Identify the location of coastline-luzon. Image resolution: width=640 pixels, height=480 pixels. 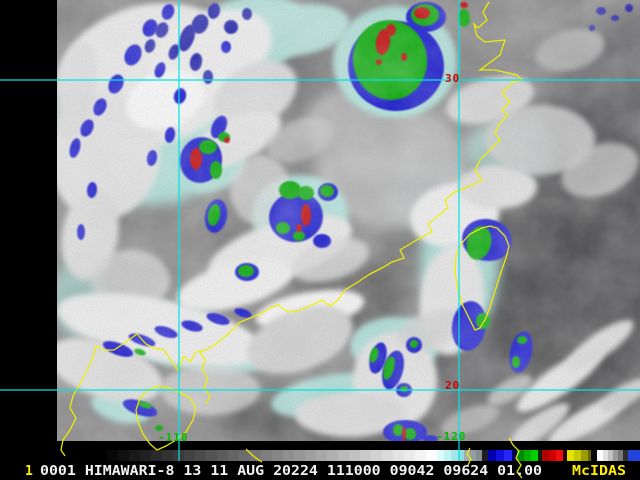
(515, 458).